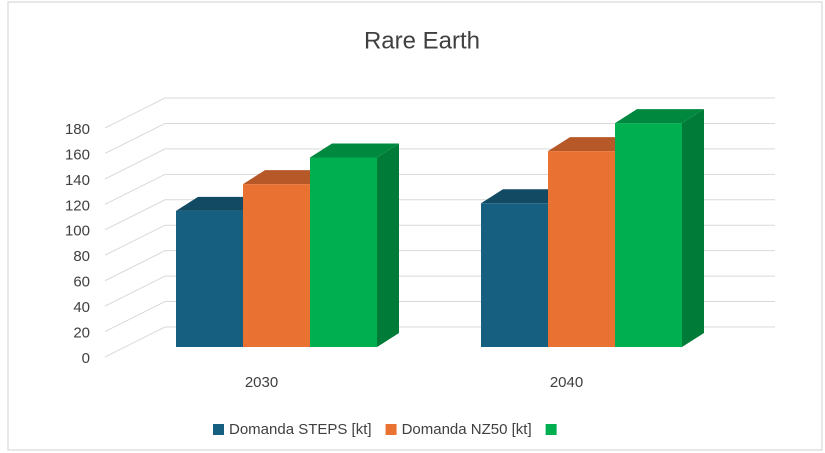  What do you see at coordinates (81, 307) in the screenshot?
I see `y-tick-label: 40` at bounding box center [81, 307].